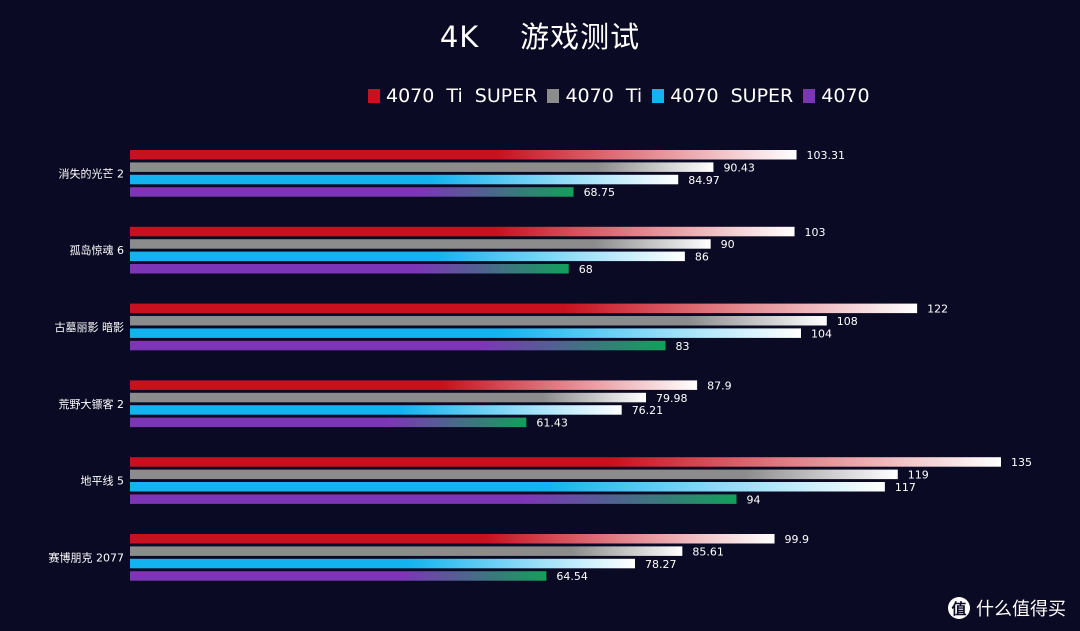  What do you see at coordinates (103, 481) in the screenshot?
I see `category-label: 地平线 5` at bounding box center [103, 481].